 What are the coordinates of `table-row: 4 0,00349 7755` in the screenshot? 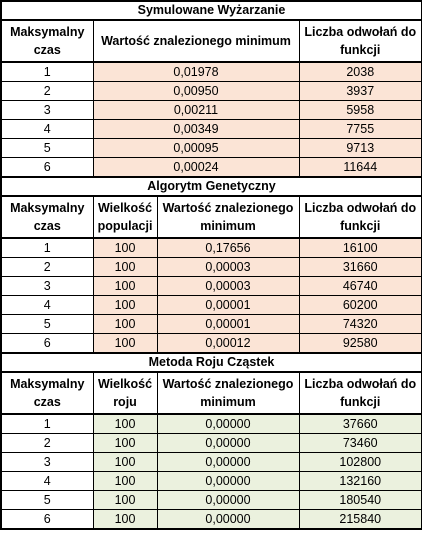 It's located at (211, 129).